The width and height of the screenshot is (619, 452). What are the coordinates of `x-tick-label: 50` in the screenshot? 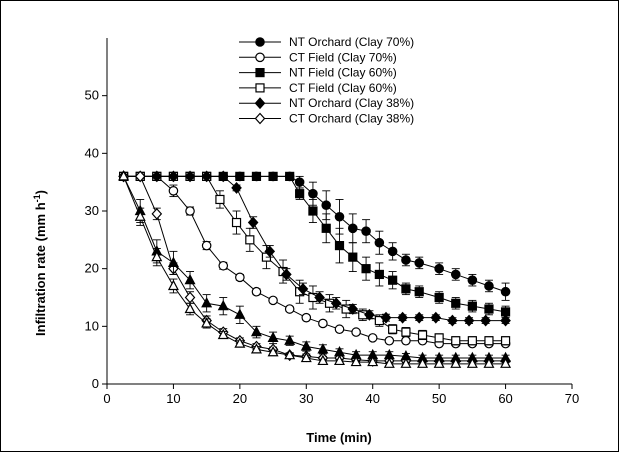 It's located at (439, 398).